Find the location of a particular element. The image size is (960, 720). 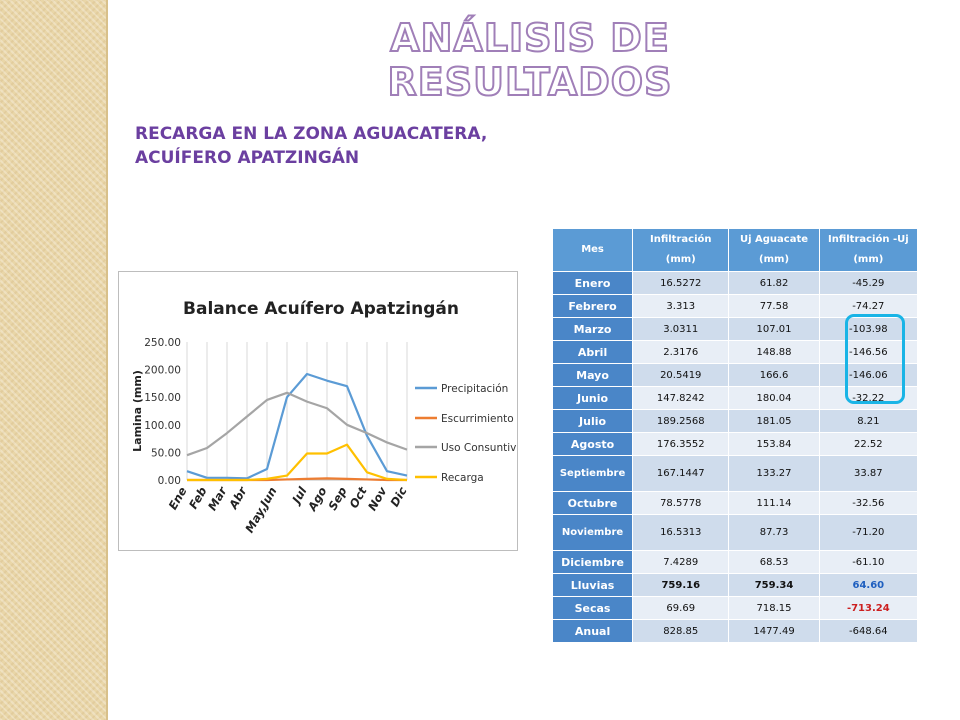

row-infiltracion: 16.5272 is located at coordinates (681, 283).